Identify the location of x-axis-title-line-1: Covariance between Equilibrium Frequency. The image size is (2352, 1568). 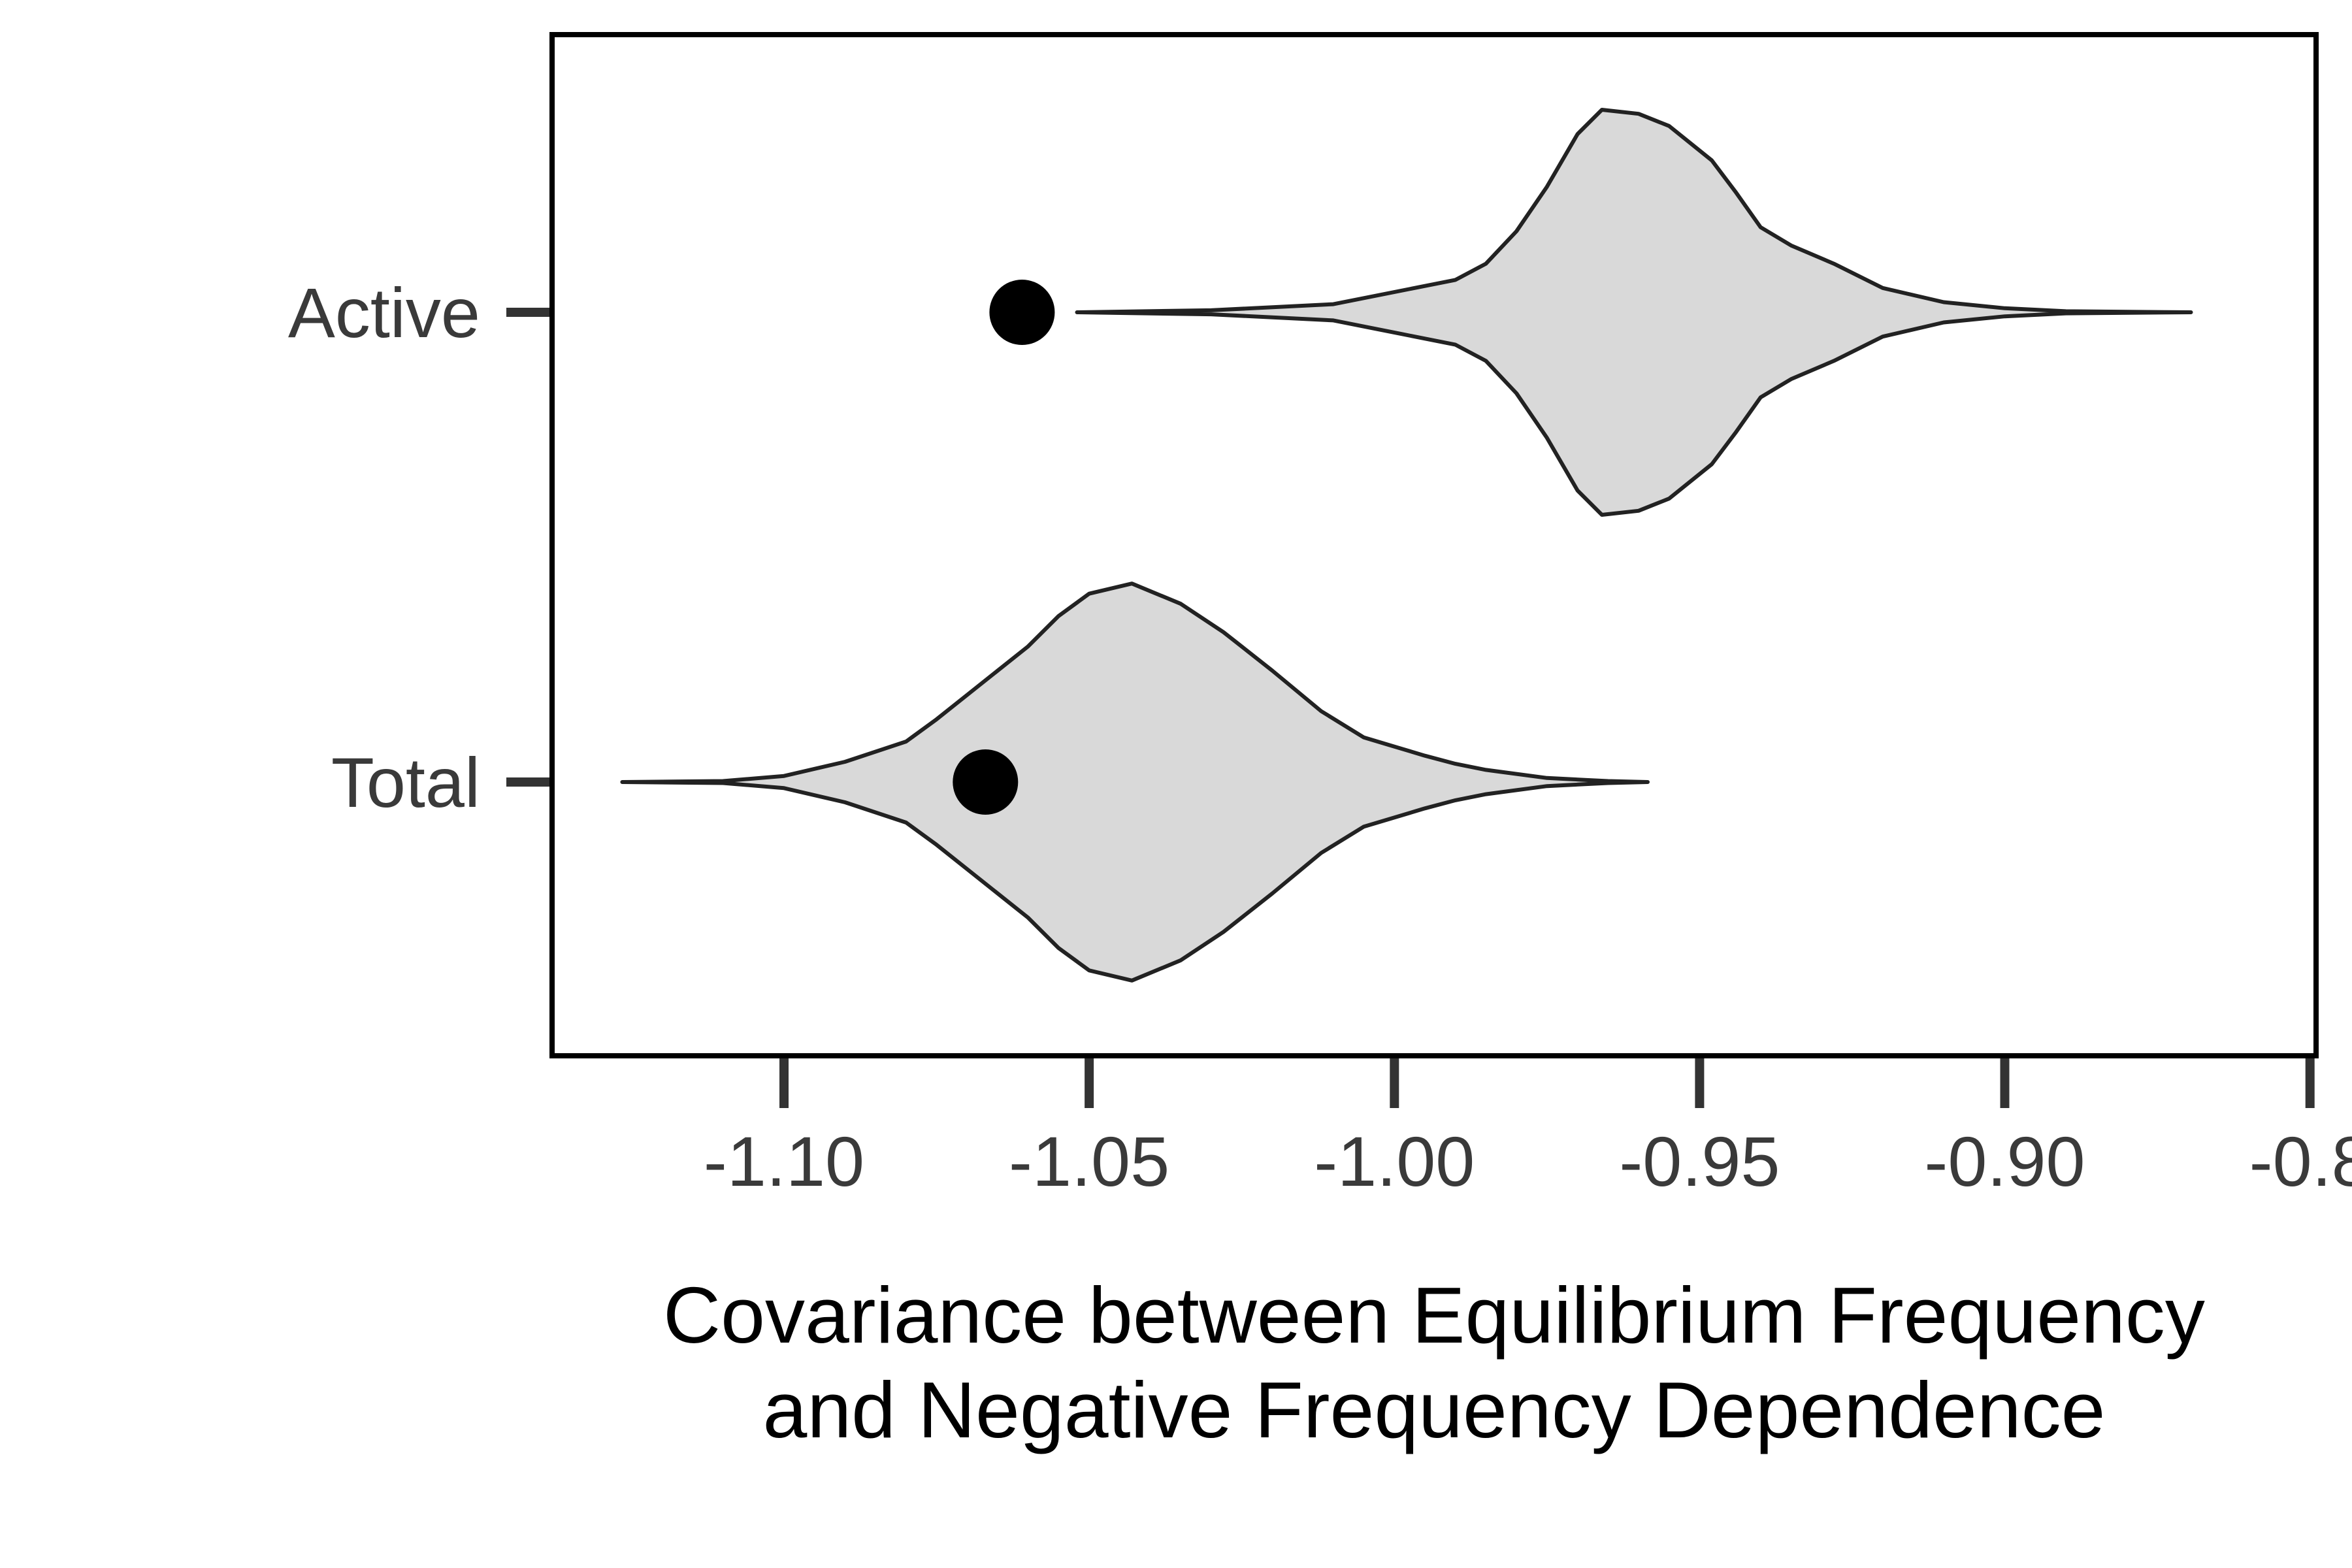
(1434, 1315).